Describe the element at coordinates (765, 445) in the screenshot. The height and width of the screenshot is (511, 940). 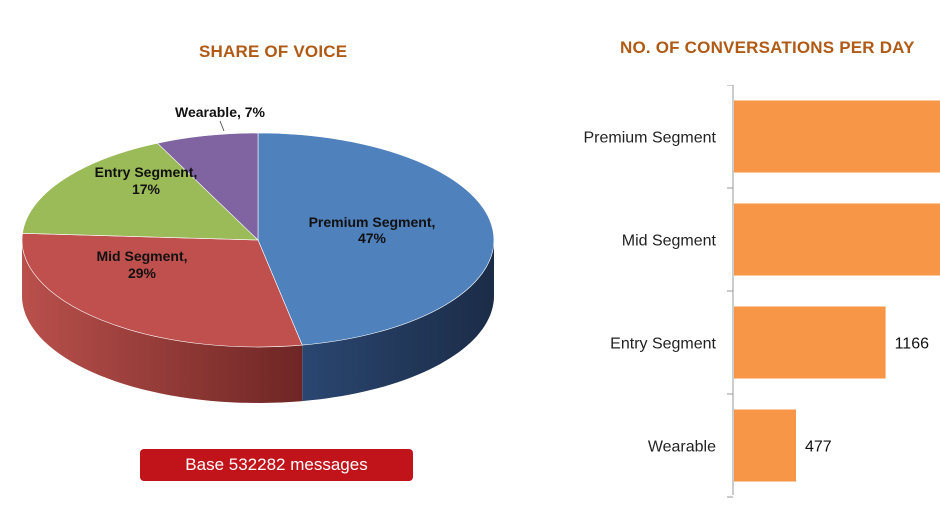
I see `bar-wearable` at that location.